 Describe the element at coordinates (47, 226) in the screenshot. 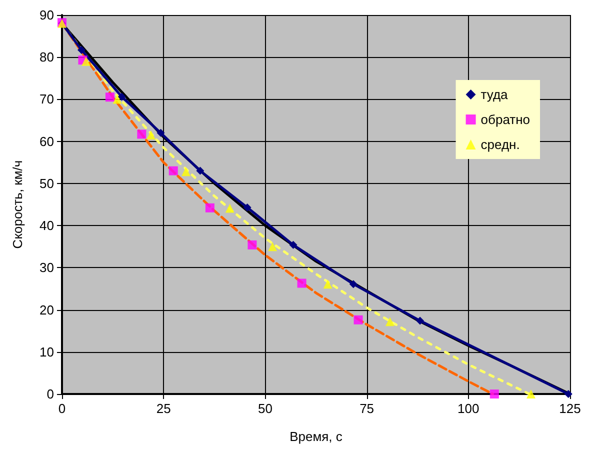

I see `y-tick-label: 40` at that location.